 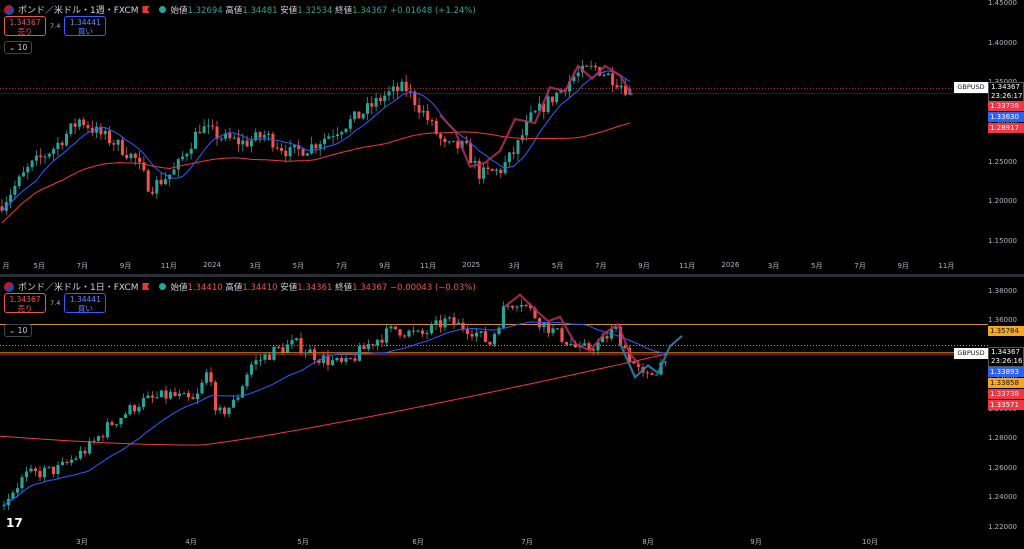 I want to click on weekly-title: ポンド／米ドル・1週・FXCM, so click(x=78, y=11).